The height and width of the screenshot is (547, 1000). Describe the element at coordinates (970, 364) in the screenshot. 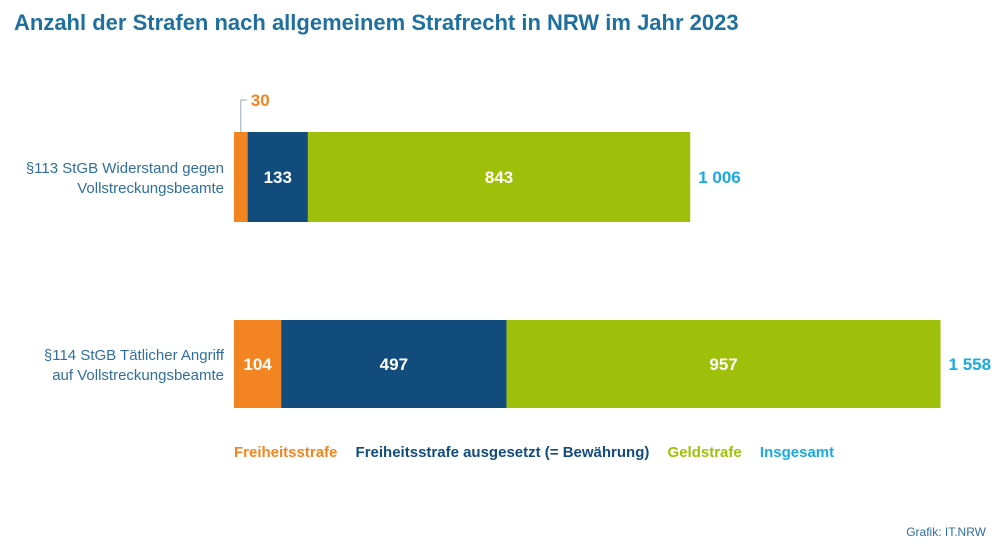

I see `total-label: 1 558` at that location.